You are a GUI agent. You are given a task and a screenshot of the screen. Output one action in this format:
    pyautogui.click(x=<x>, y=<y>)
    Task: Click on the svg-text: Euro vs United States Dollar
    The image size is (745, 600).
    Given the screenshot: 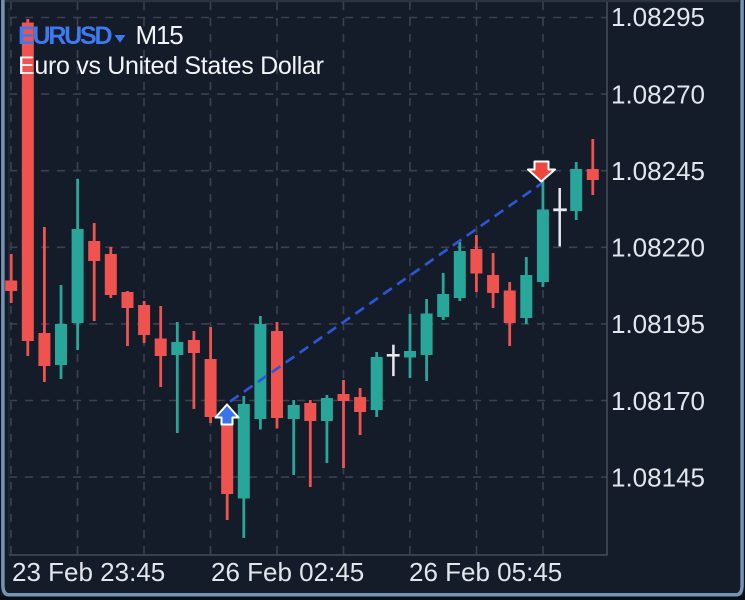 What is the action you would take?
    pyautogui.click(x=171, y=66)
    